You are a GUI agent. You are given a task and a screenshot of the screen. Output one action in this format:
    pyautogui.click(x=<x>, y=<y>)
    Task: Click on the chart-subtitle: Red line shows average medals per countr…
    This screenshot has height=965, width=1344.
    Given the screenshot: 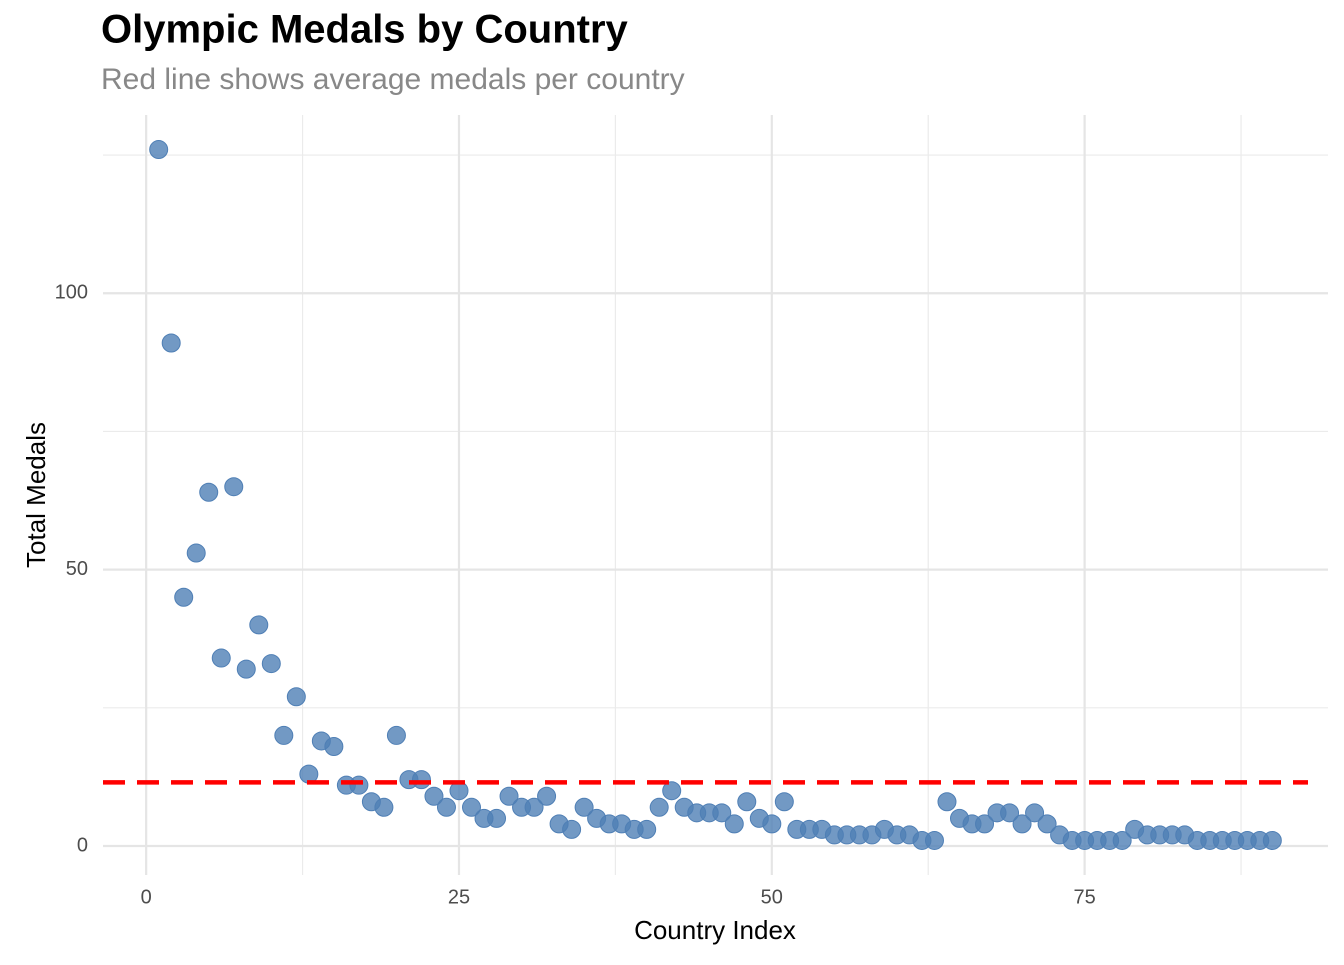 What is the action you would take?
    pyautogui.click(x=393, y=79)
    